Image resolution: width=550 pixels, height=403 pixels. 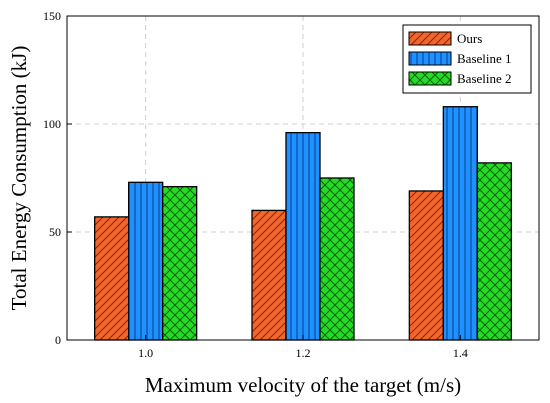 What do you see at coordinates (19, 178) in the screenshot?
I see `y-axis-title: Total Energy Consumption (kJ)` at bounding box center [19, 178].